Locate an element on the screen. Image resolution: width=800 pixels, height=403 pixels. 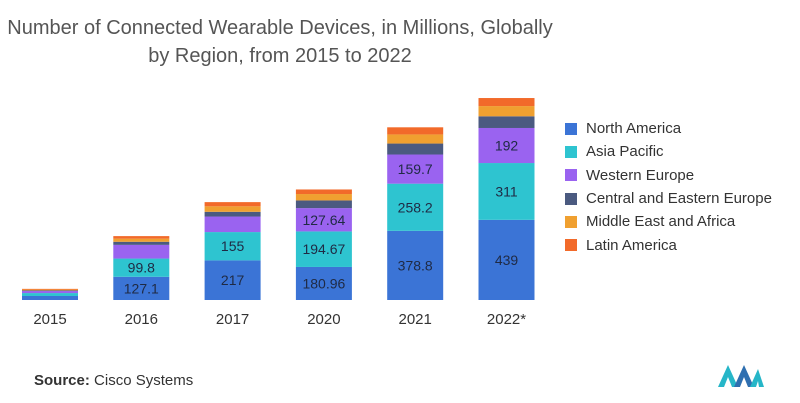
legend-item-western-europe: Western Europe is located at coordinates (668, 175).